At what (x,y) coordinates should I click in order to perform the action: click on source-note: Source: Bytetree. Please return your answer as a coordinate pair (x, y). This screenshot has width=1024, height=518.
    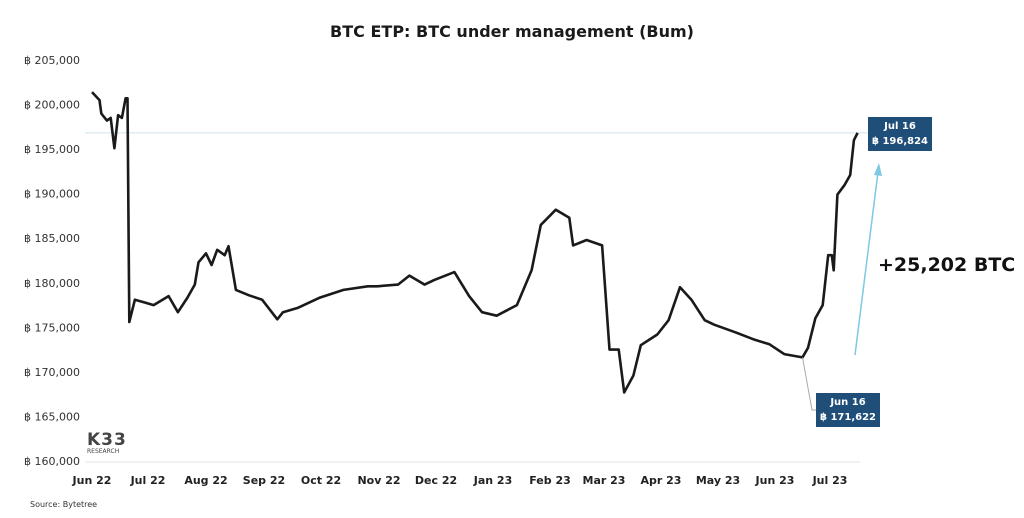
    Looking at the image, I should click on (64, 504).